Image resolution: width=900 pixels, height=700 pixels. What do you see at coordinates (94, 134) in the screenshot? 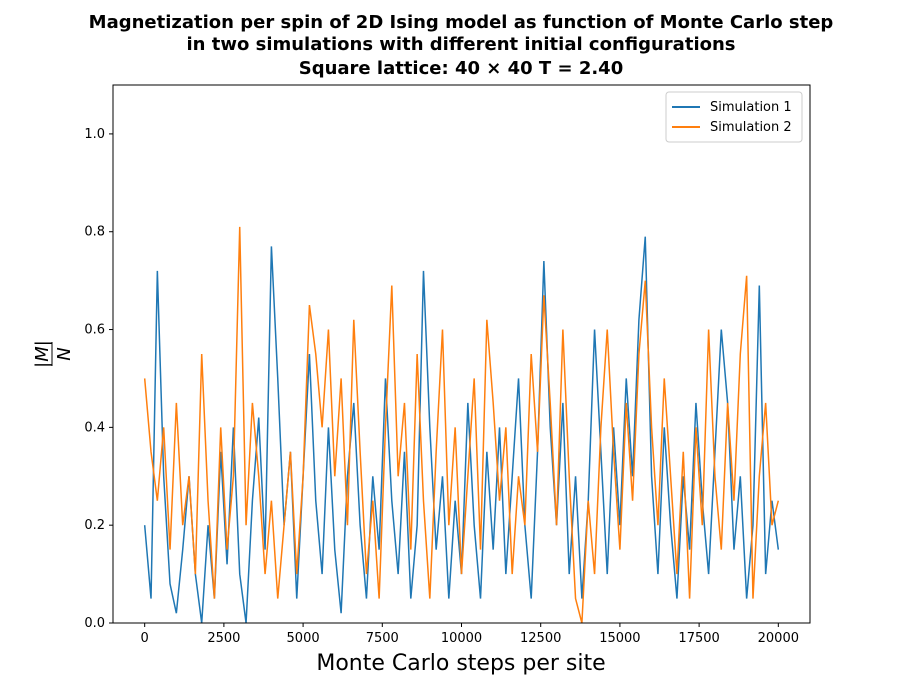
I see `y-tick-label: 1.0` at bounding box center [94, 134].